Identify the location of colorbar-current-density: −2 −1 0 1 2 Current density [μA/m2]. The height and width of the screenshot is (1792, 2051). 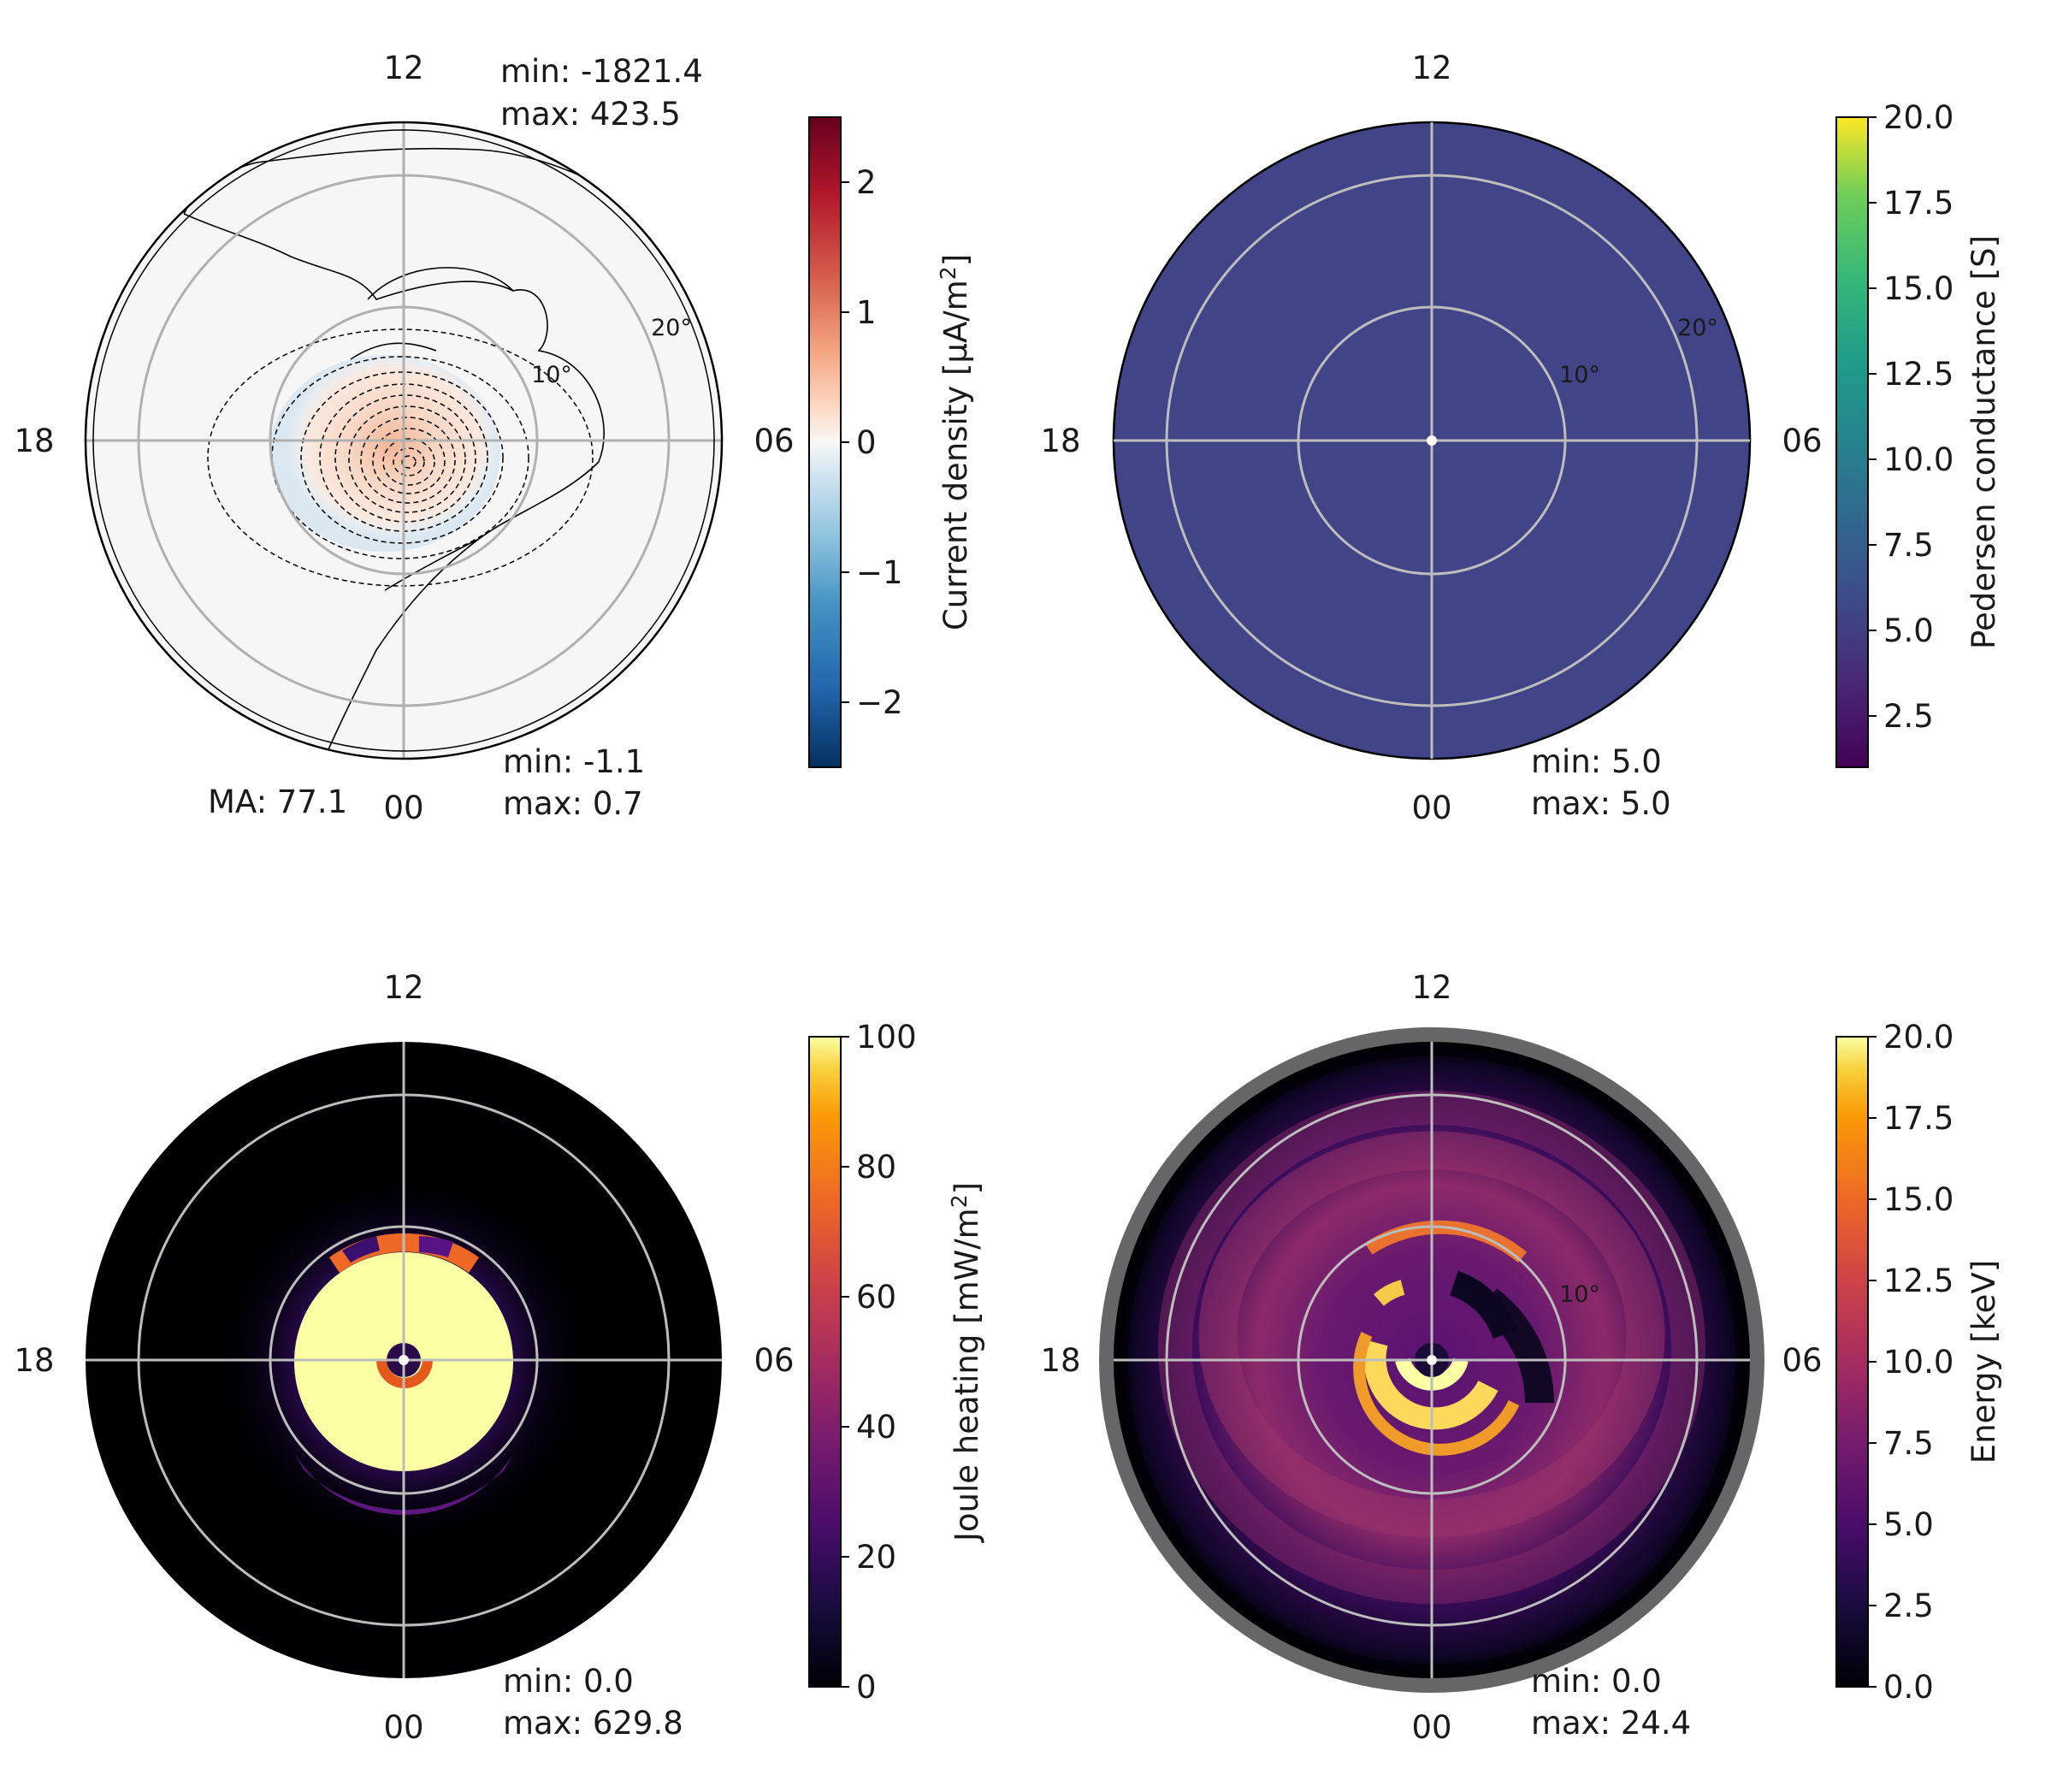
(891, 442).